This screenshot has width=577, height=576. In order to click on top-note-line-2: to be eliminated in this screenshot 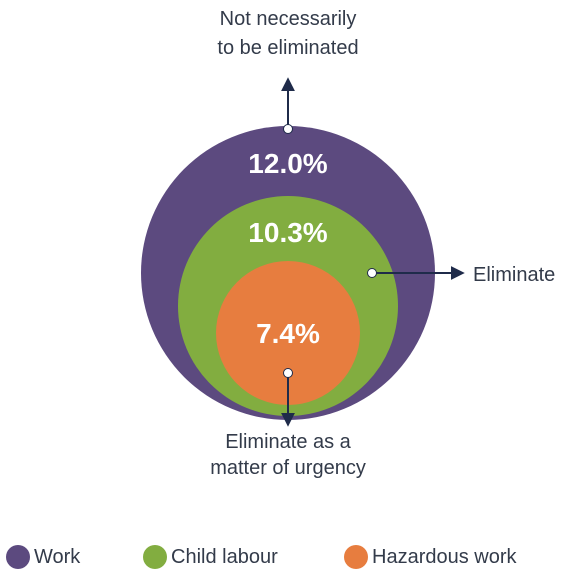, I will do `click(287, 48)`.